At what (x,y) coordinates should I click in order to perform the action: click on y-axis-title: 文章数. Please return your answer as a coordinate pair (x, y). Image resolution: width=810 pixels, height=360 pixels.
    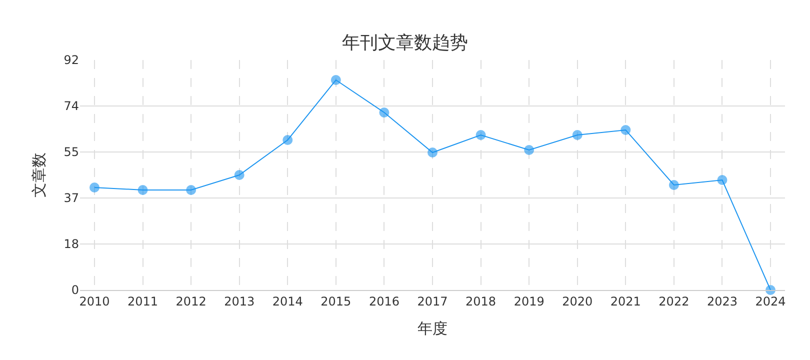
    Looking at the image, I should click on (39, 175).